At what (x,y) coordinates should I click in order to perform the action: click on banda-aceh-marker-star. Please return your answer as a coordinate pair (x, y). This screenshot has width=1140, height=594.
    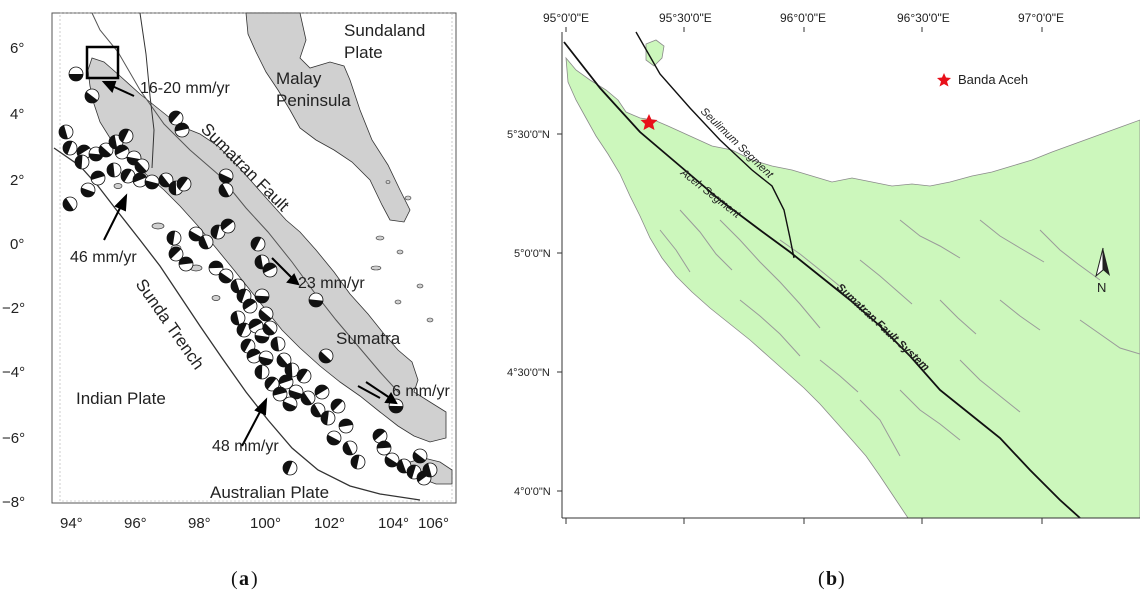
    Looking at the image, I should click on (649, 122).